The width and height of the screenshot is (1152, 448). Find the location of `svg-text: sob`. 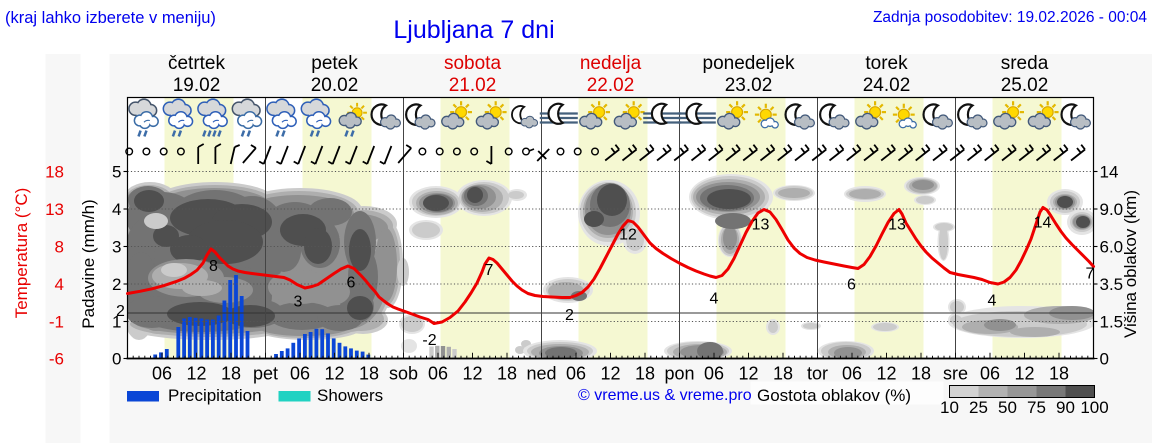

svg-text: sob is located at coordinates (403, 374).